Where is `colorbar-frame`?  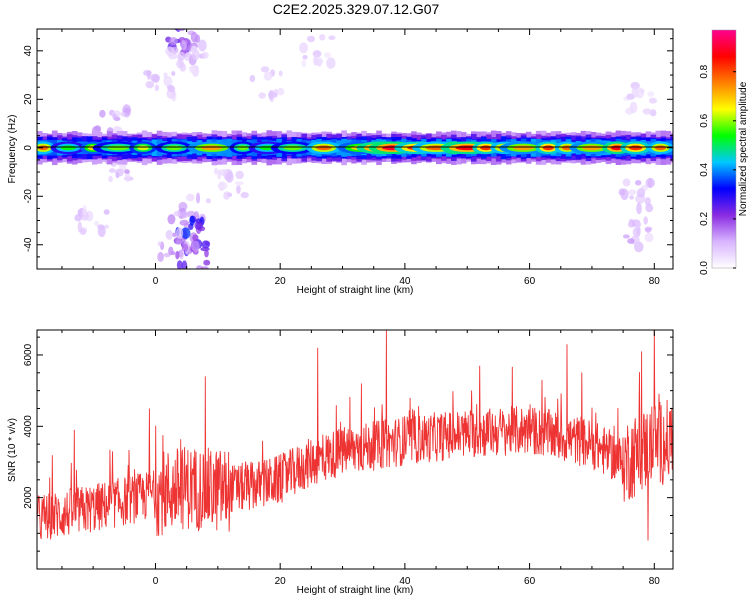 colorbar-frame is located at coordinates (724, 149).